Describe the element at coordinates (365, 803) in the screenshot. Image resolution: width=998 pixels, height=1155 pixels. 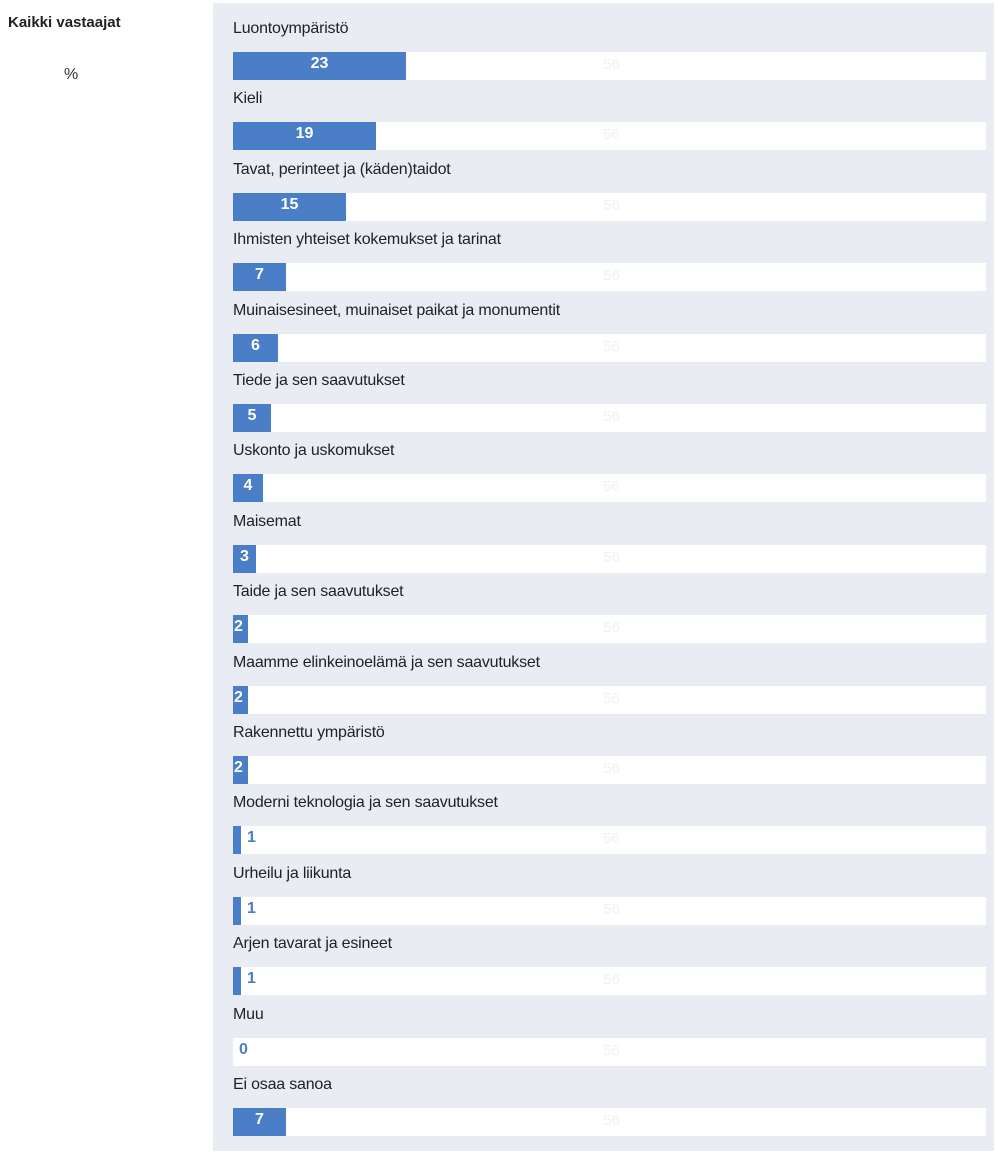
I see `category-label: Moderni teknologia ja sen saavutukset` at that location.